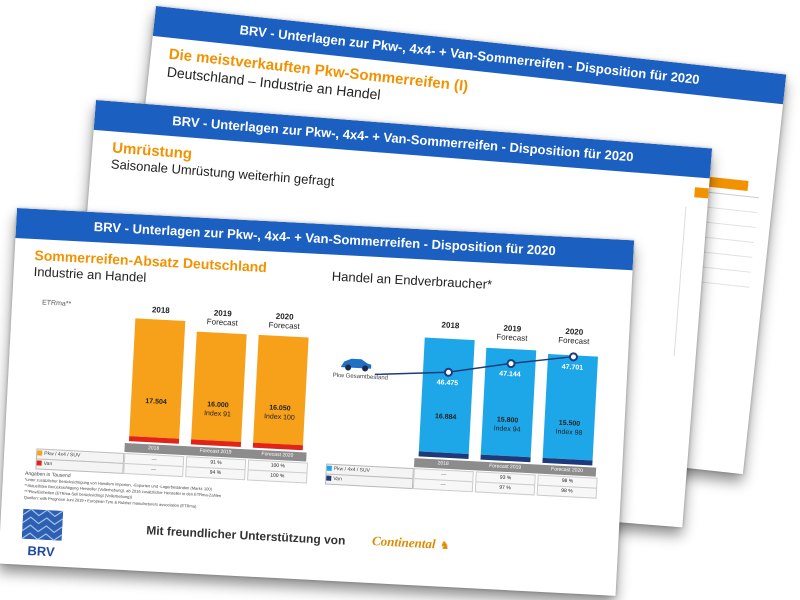  Describe the element at coordinates (445, 546) in the screenshot. I see `continental-horse-icon: ♞` at that location.